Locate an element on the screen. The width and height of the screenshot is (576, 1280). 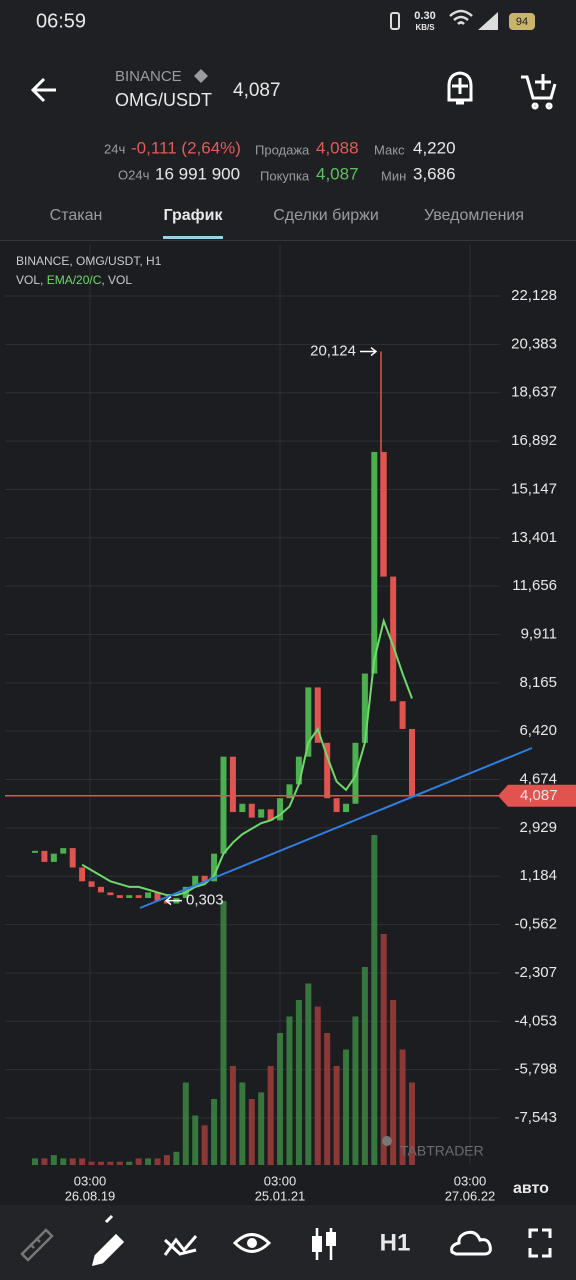
x-tick-date: 26.08.19 is located at coordinates (90, 1195).